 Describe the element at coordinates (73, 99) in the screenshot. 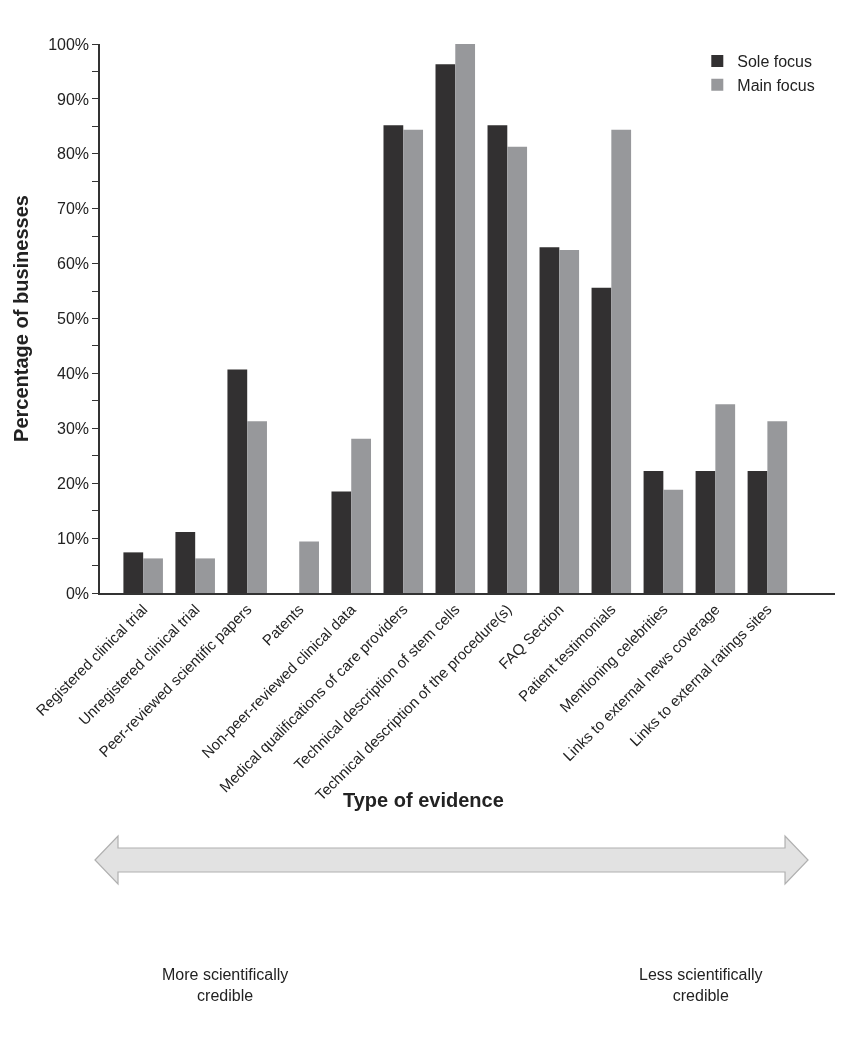

I see `y-tick-label: 90%` at that location.